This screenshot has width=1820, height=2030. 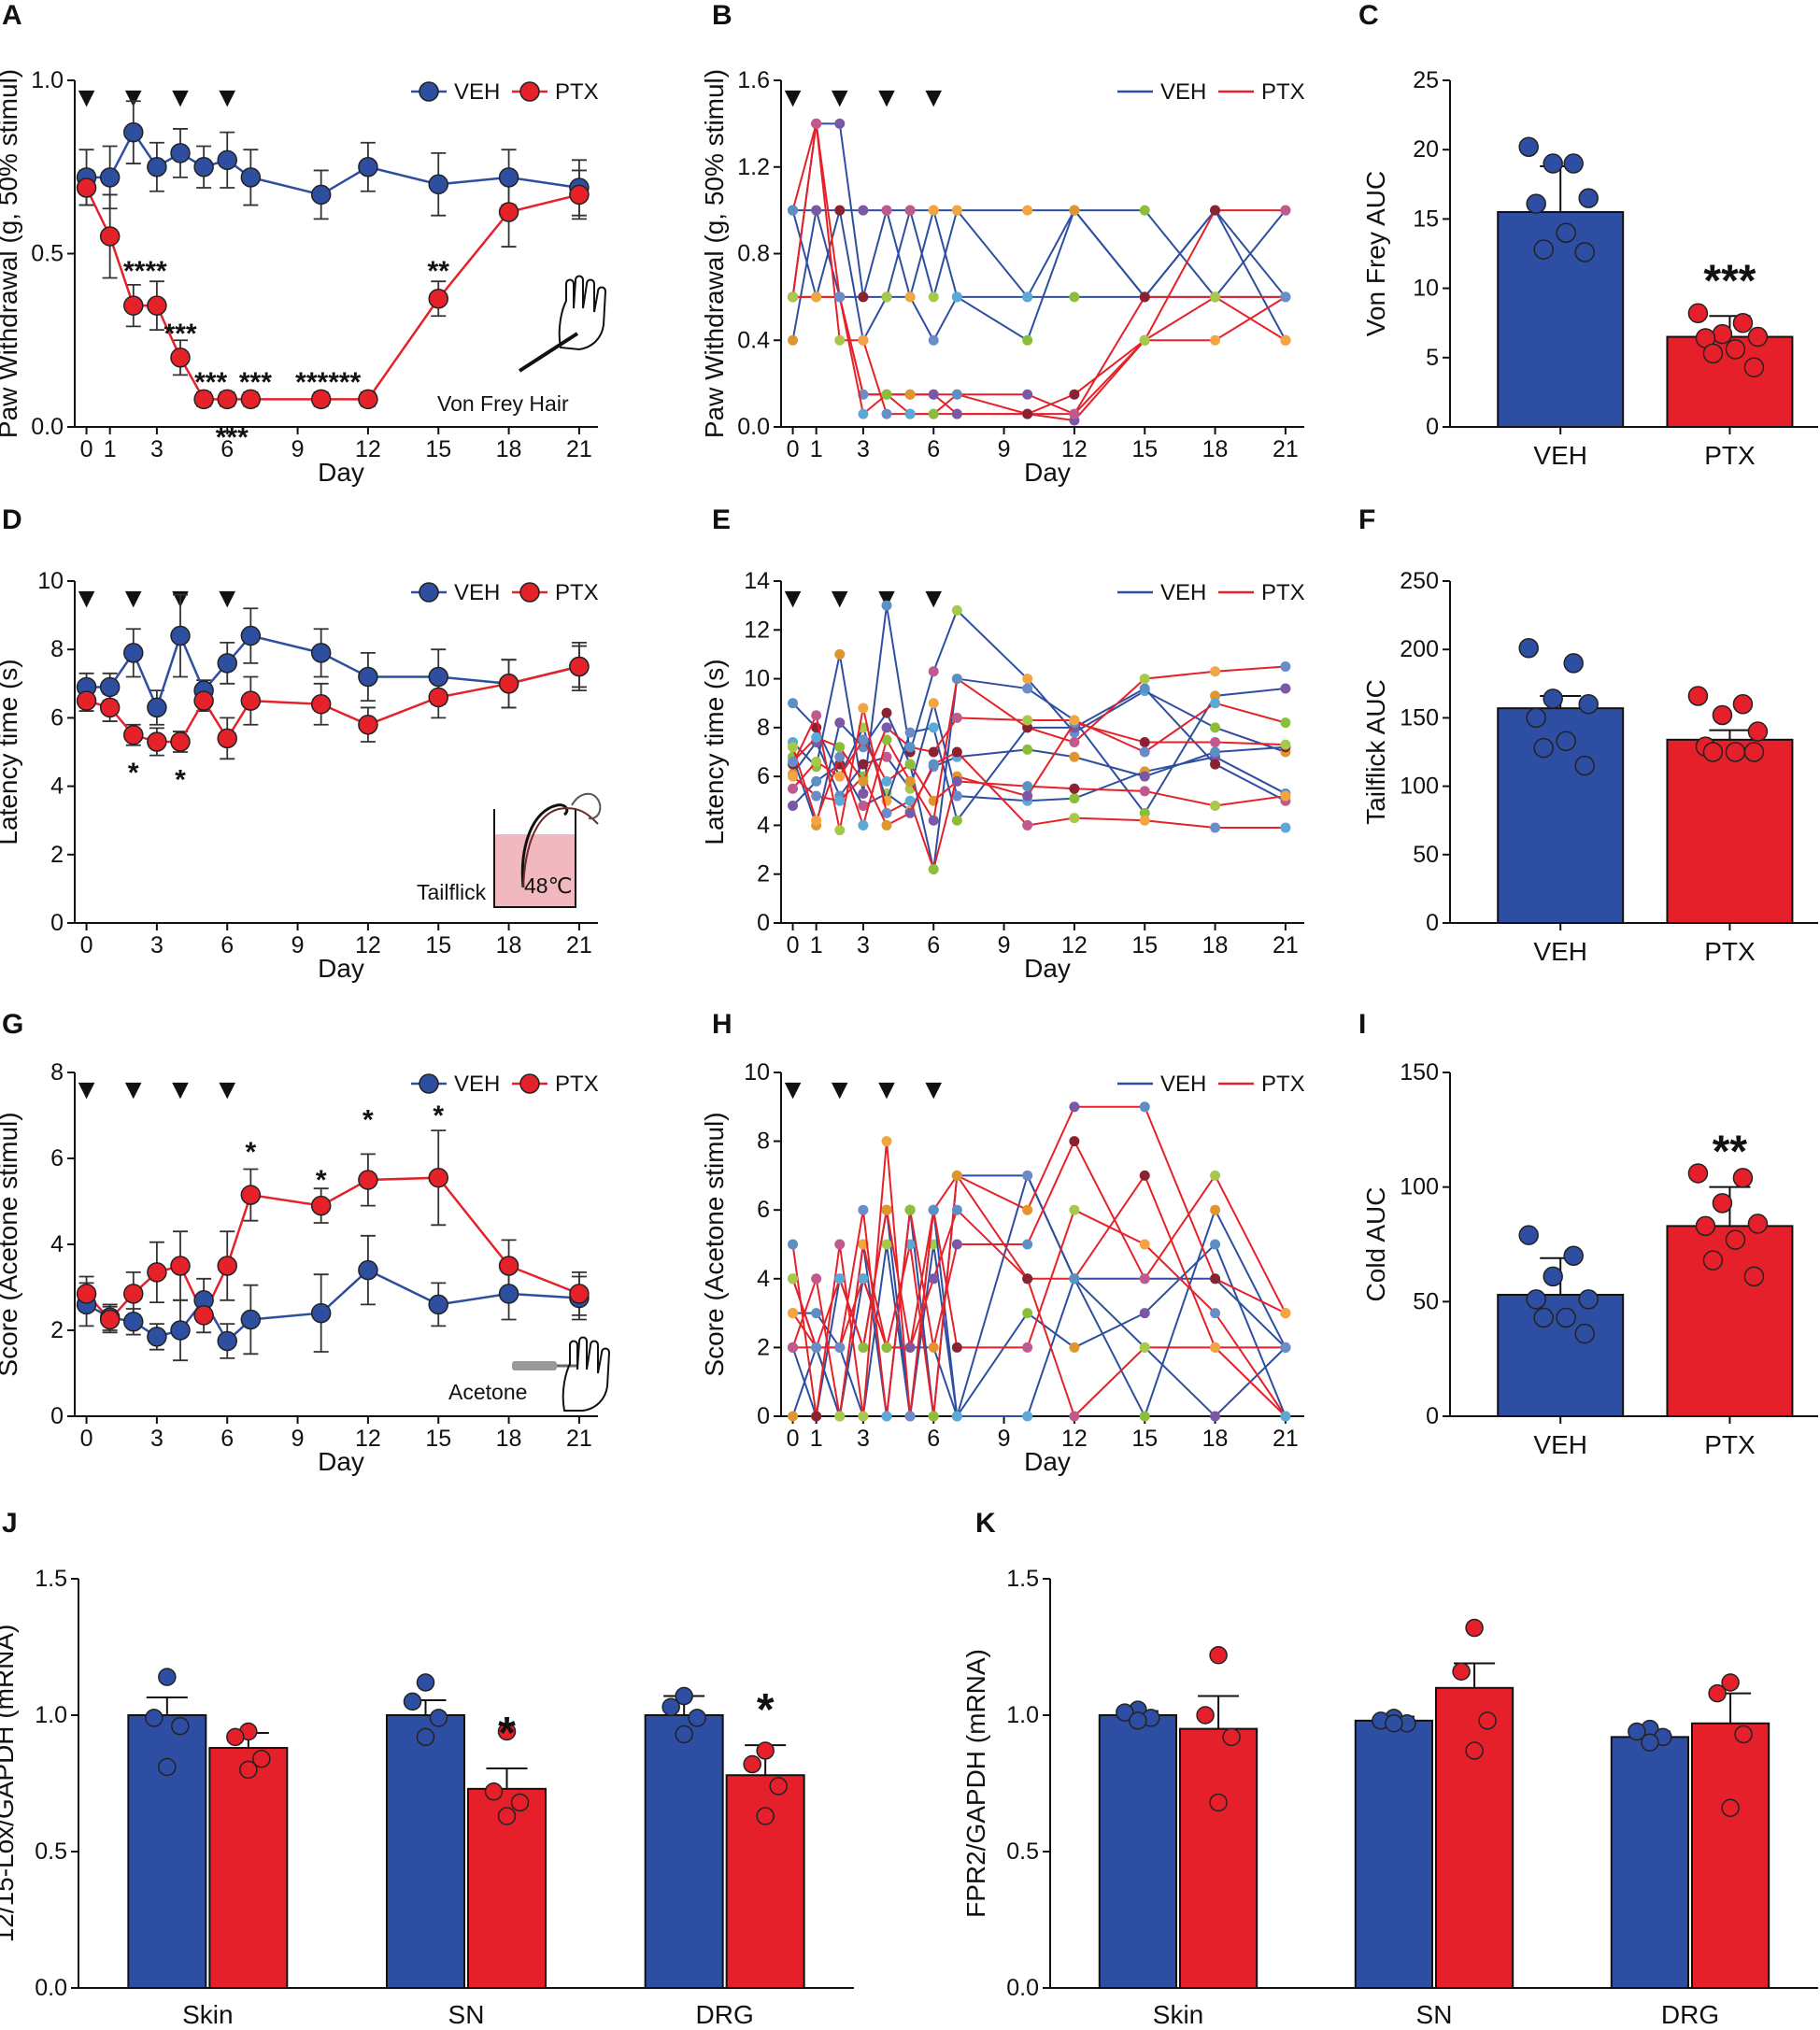 I want to click on category-label-sn: SN, so click(x=1434, y=2014).